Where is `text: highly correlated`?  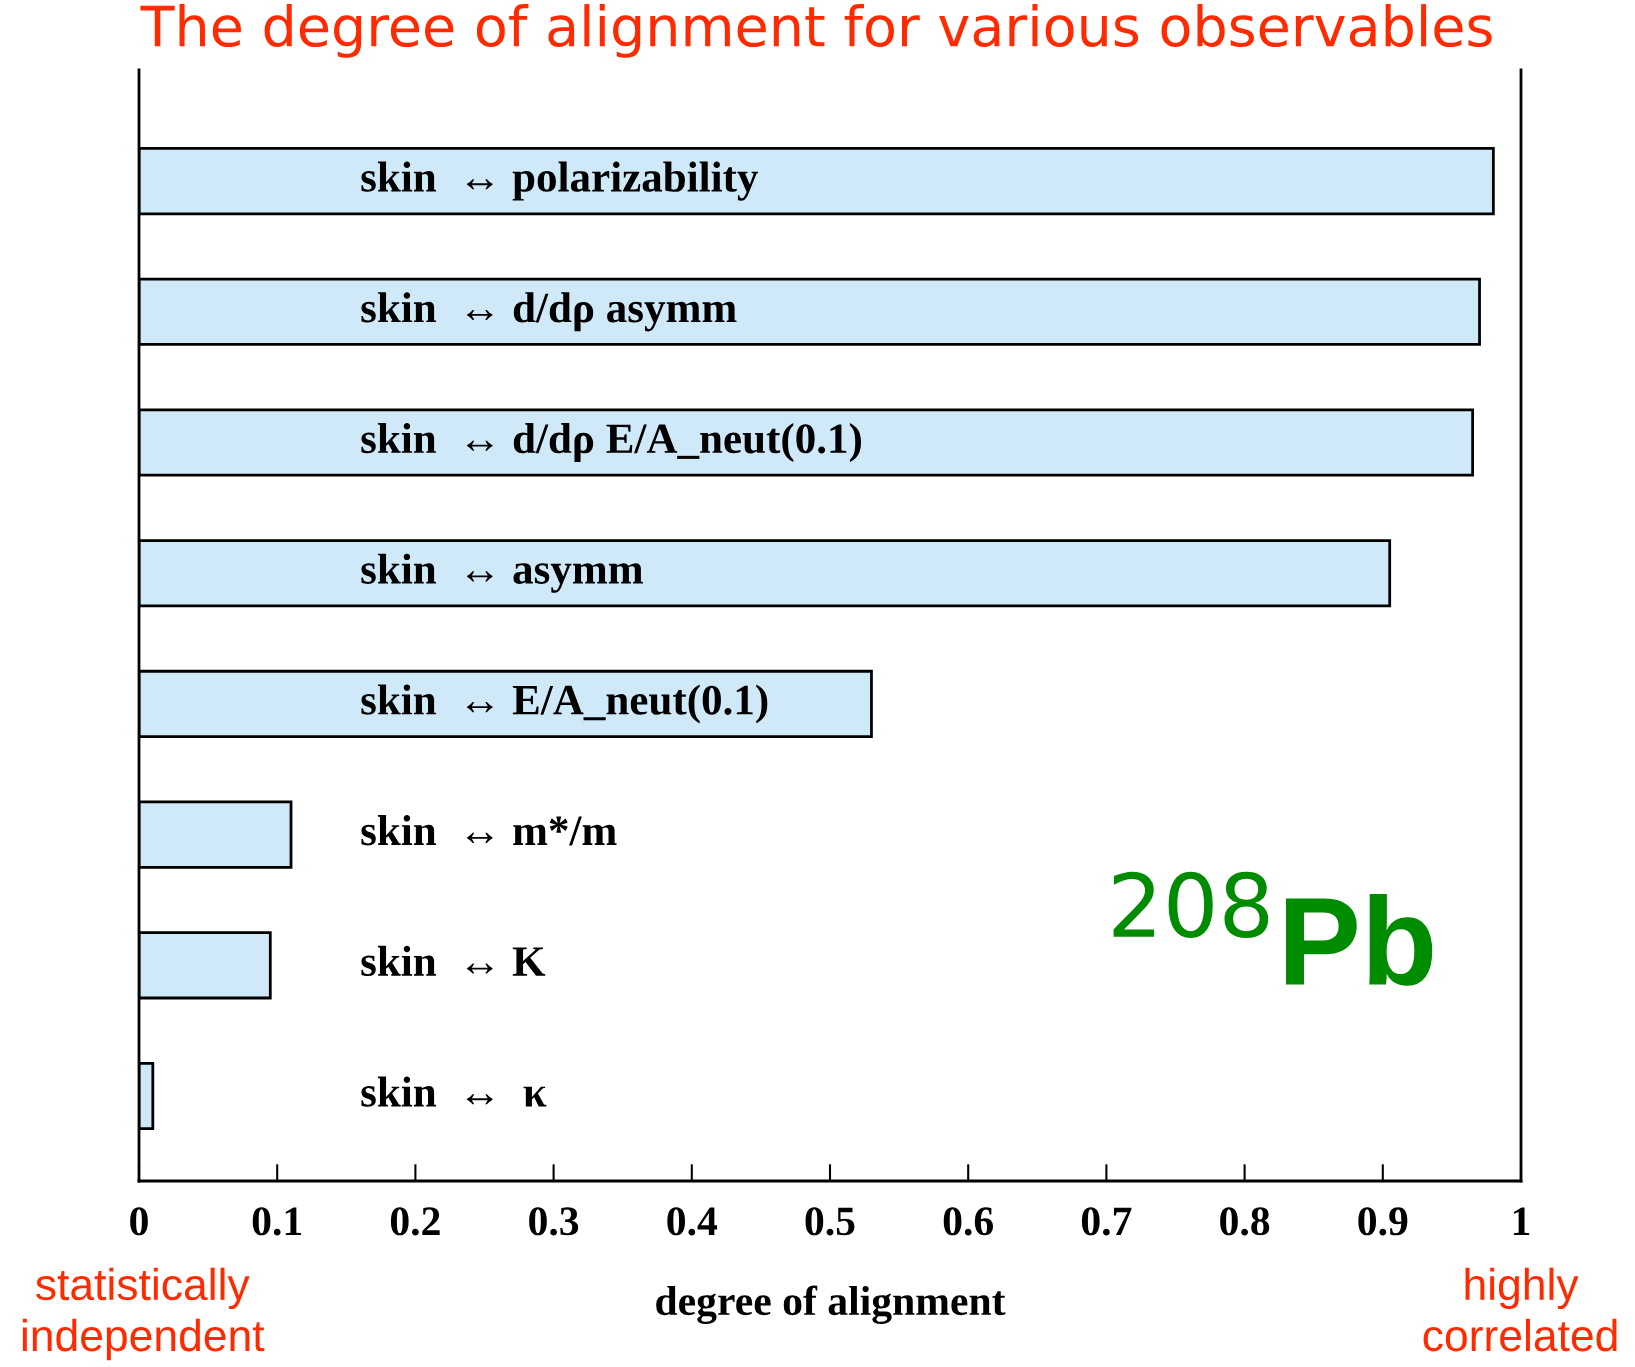 text: highly correlated is located at coordinates (1520, 1309).